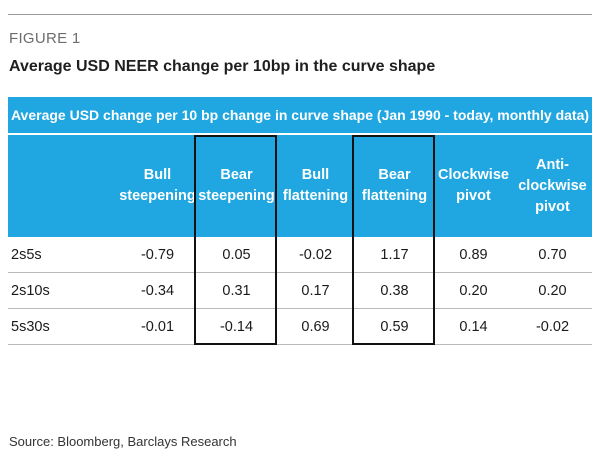 This screenshot has width=600, height=466. What do you see at coordinates (394, 185) in the screenshot?
I see `header-bear-flattening: Bear flattening` at bounding box center [394, 185].